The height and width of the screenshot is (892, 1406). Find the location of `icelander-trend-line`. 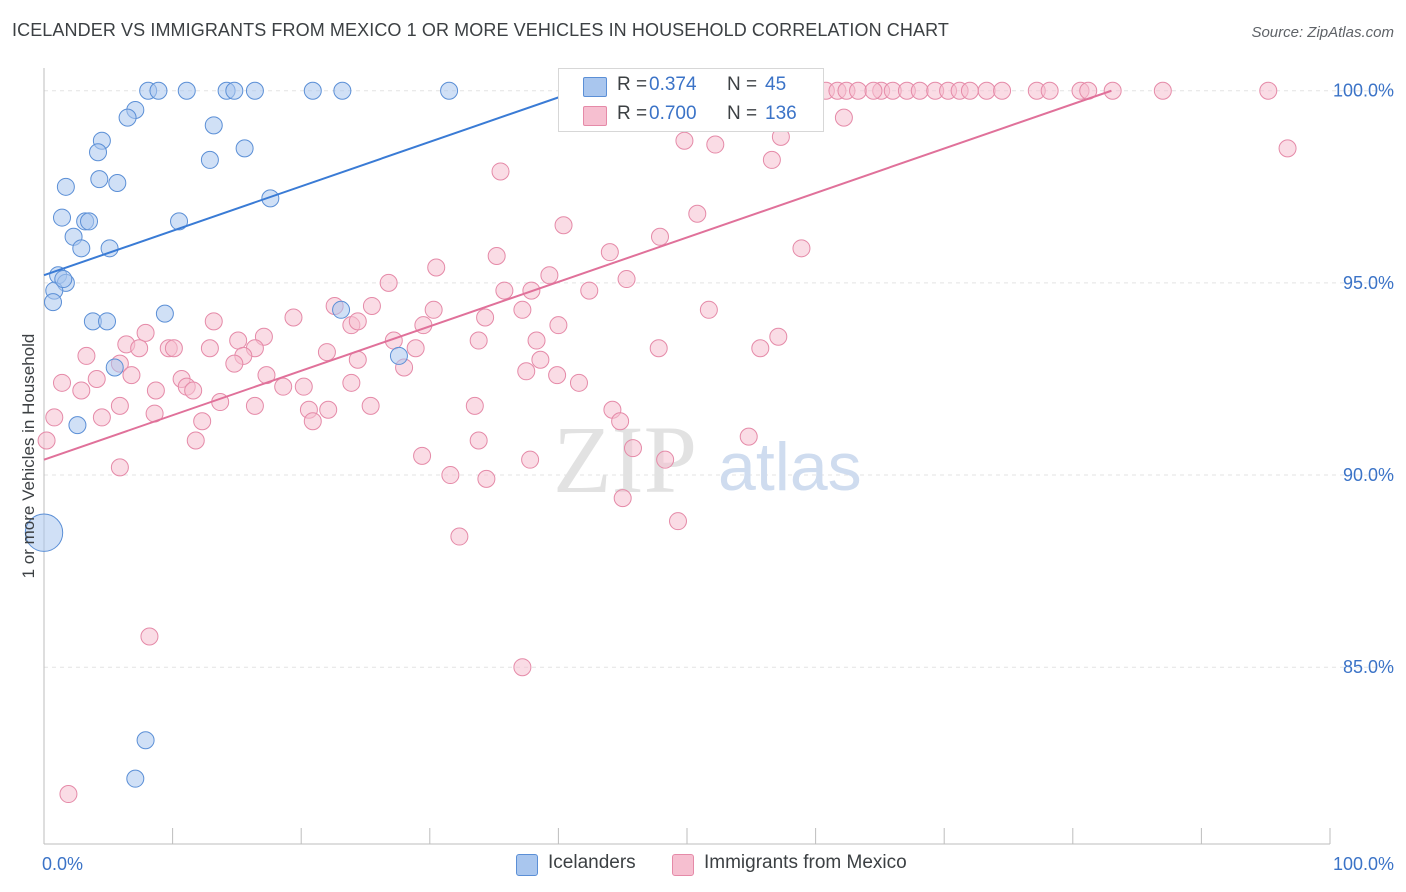

icelander-trend-line is located at coordinates (311, 183).